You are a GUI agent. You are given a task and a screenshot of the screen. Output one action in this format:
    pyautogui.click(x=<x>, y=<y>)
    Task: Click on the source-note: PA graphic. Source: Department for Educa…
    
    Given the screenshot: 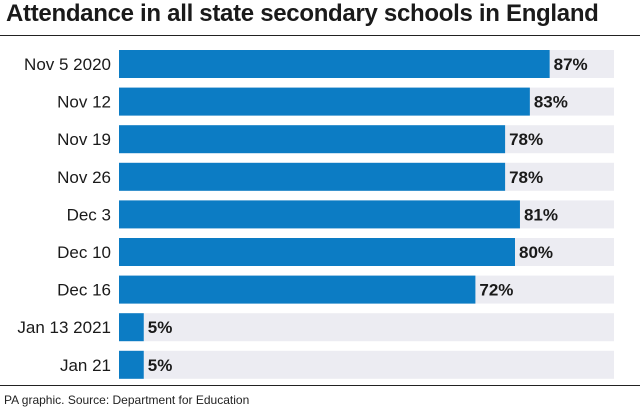 What is the action you would take?
    pyautogui.click(x=127, y=400)
    